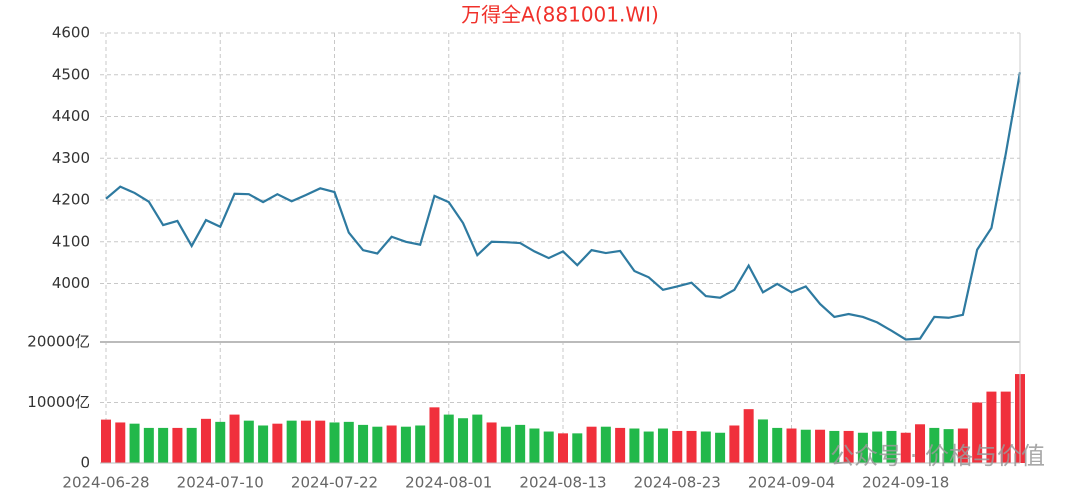 This screenshot has width=1080, height=498. Describe the element at coordinates (105, 483) in the screenshot. I see `x-tick-label: 2024-06-28` at that location.